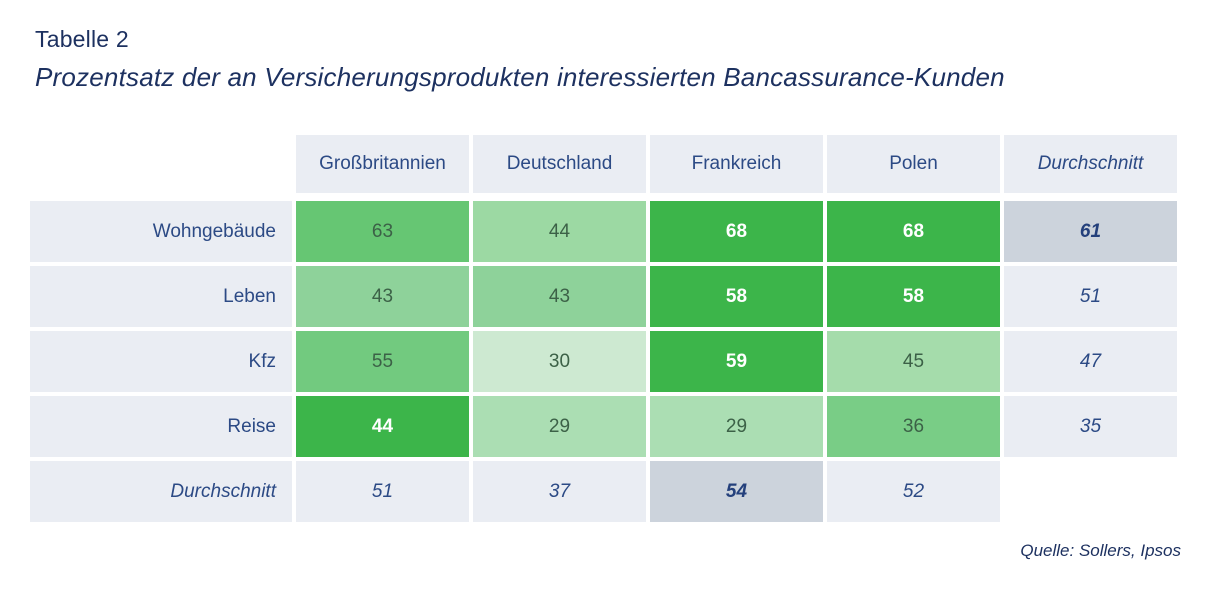 This screenshot has width=1225, height=599. Describe the element at coordinates (736, 361) in the screenshot. I see `value-cell: 59` at that location.